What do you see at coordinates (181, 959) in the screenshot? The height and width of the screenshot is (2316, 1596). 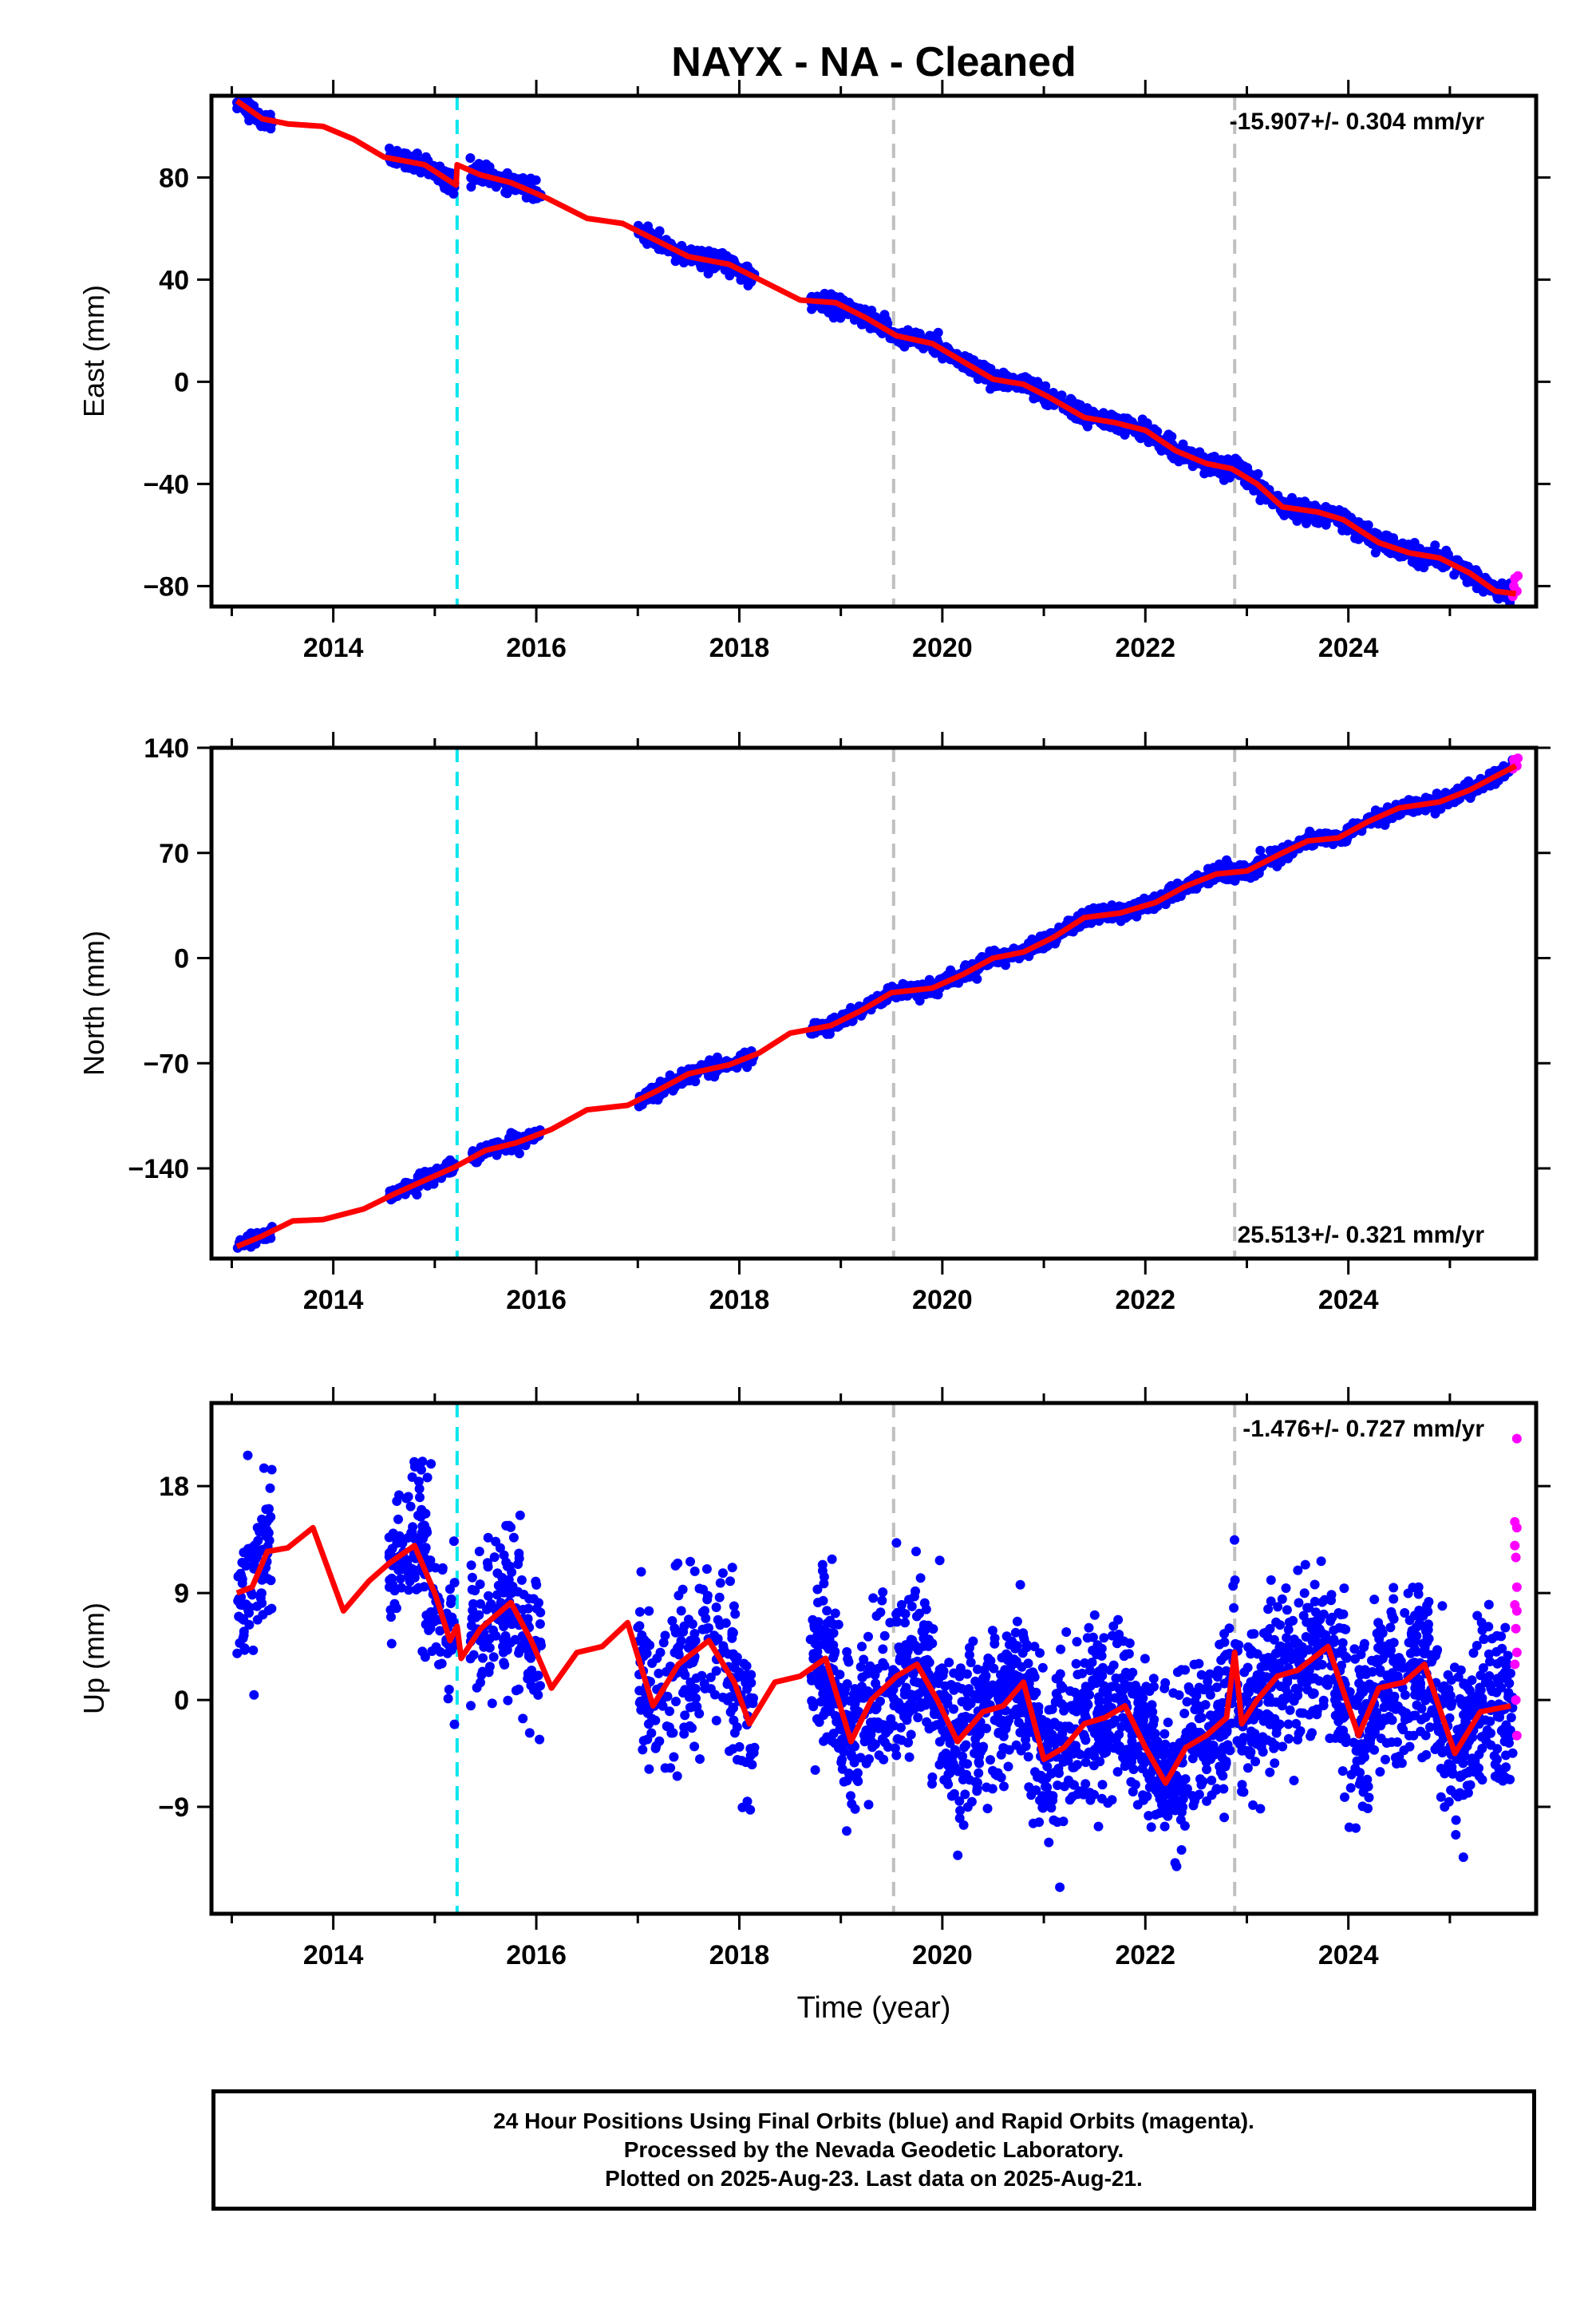 I see `y-tick-label: 0` at bounding box center [181, 959].